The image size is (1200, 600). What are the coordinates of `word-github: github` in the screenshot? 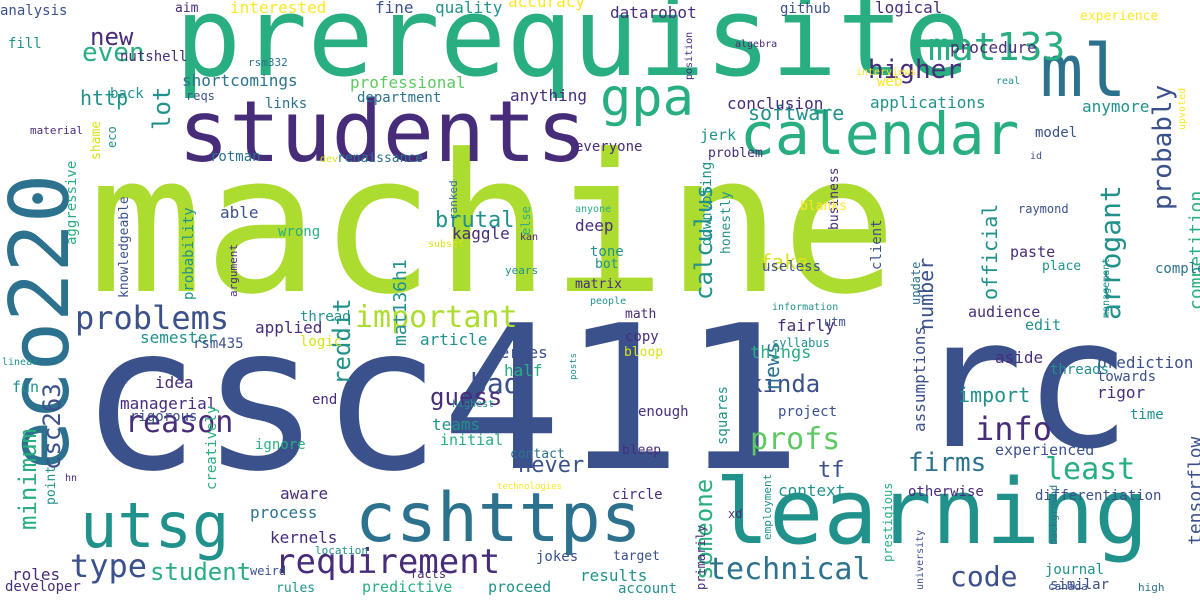 It's located at (805, 9).